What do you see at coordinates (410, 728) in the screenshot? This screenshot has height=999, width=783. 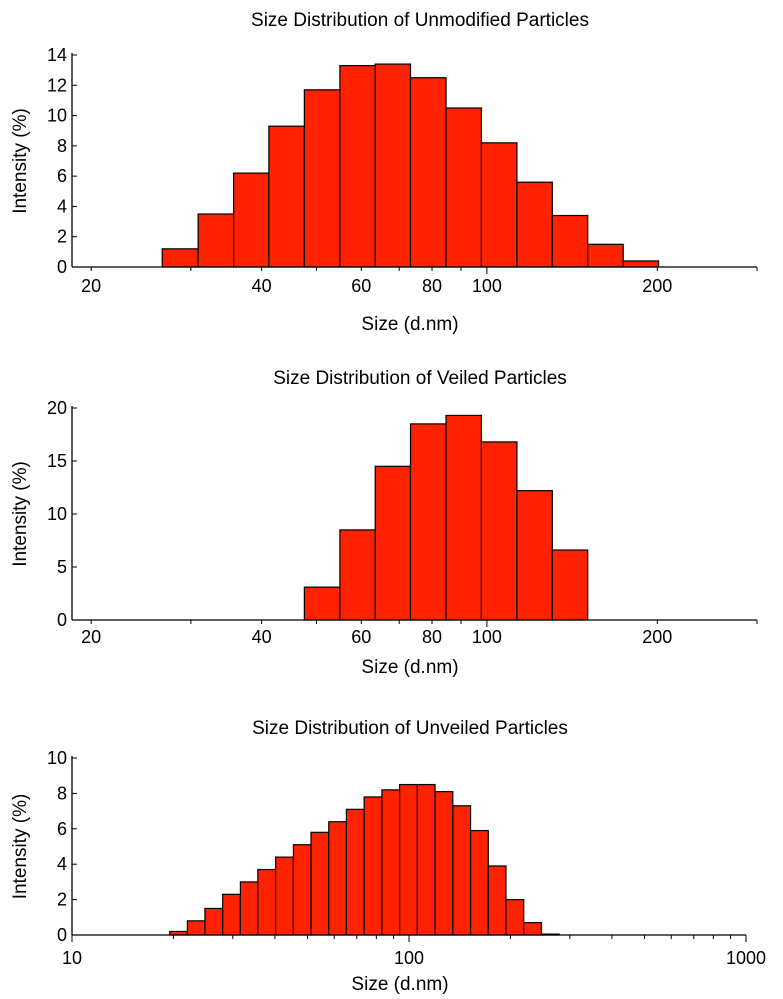 I see `chart-title: Size Distribution of Unveiled Particles` at bounding box center [410, 728].